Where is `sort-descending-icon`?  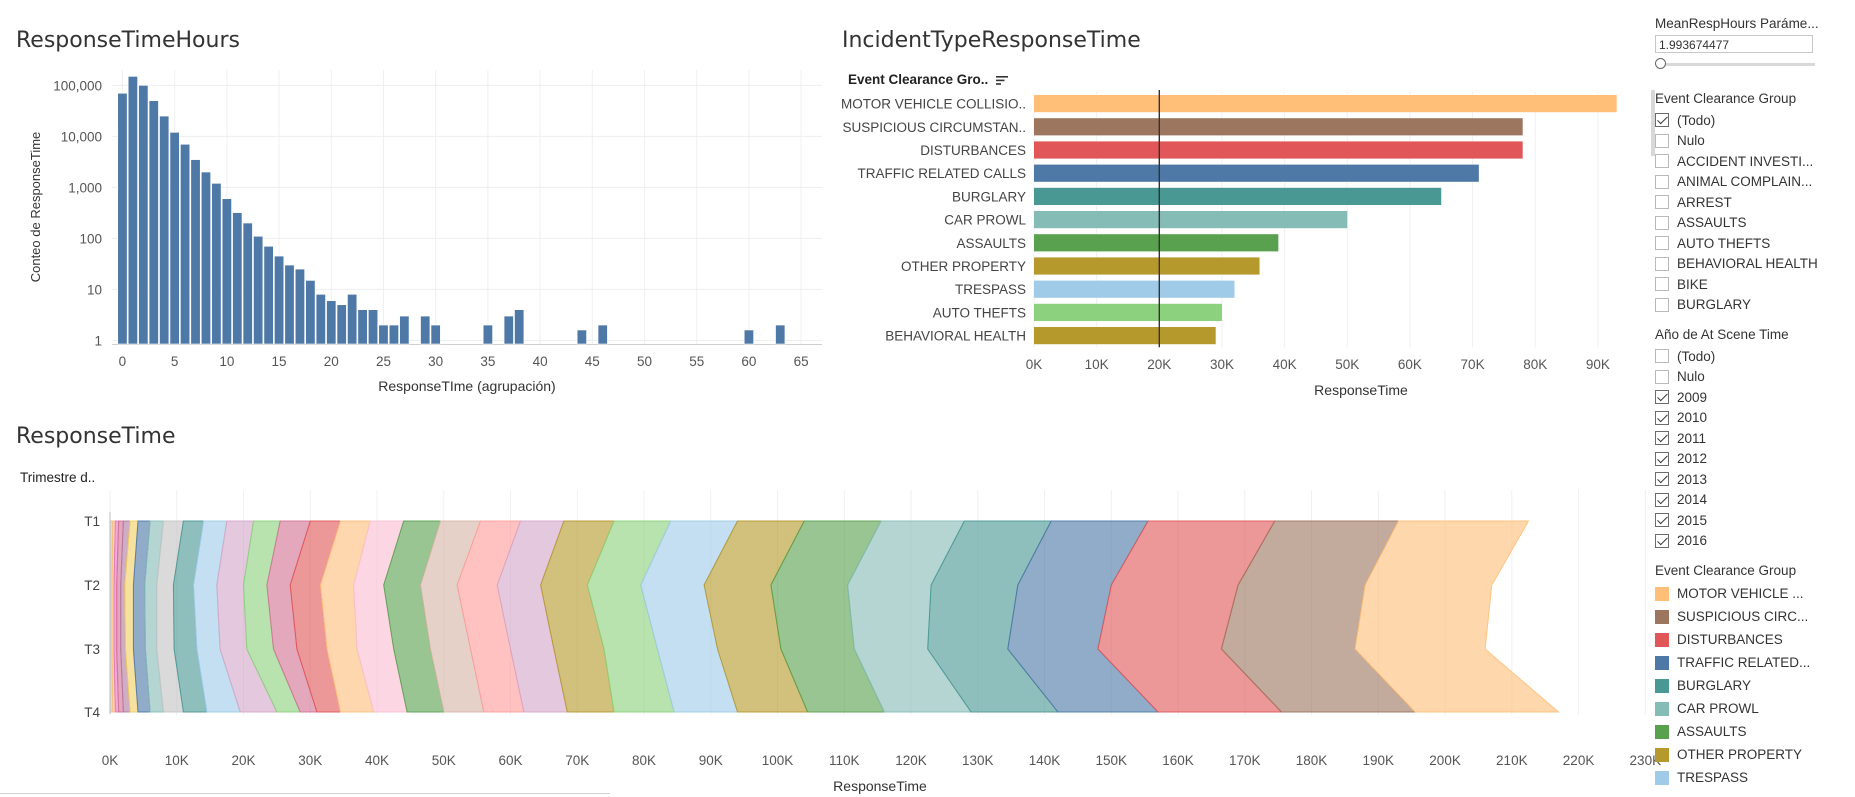
sort-descending-icon is located at coordinates (1002, 80).